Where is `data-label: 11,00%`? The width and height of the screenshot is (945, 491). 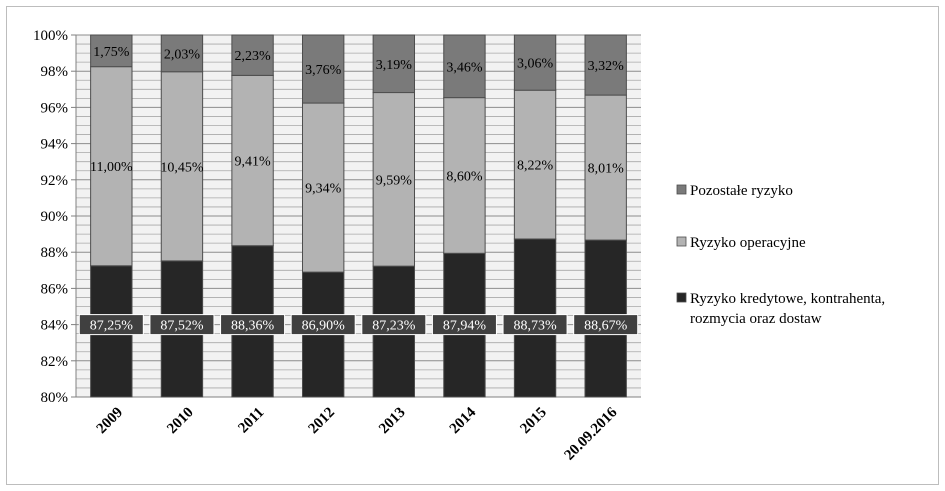
data-label: 11,00% is located at coordinates (111, 167).